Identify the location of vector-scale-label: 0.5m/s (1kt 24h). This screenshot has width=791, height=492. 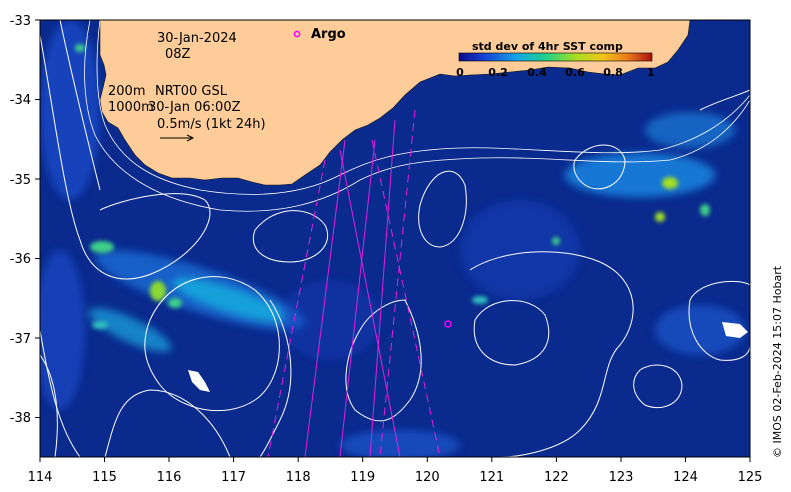
(211, 124).